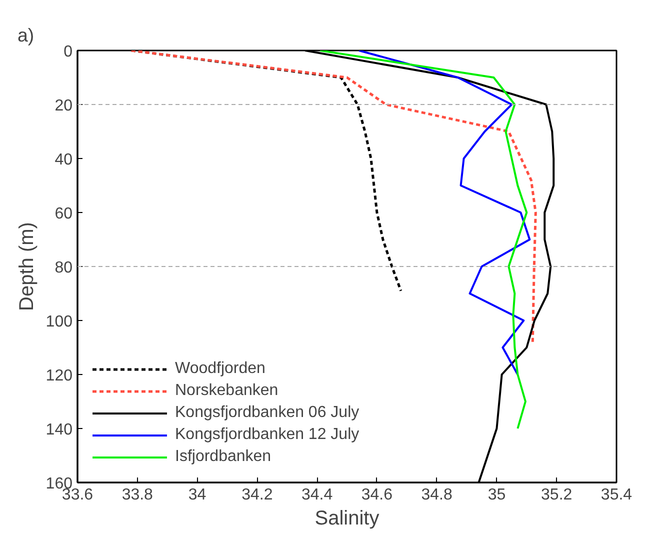 This screenshot has width=648, height=548. Describe the element at coordinates (197, 495) in the screenshot. I see `x-tick-label: 34` at that location.